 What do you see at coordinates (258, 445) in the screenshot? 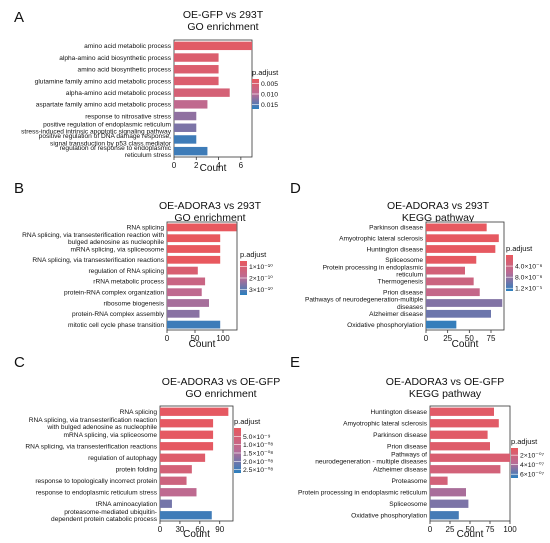
I see `legend-label: 1.0×10⁻⁰⁸` at bounding box center [258, 445].